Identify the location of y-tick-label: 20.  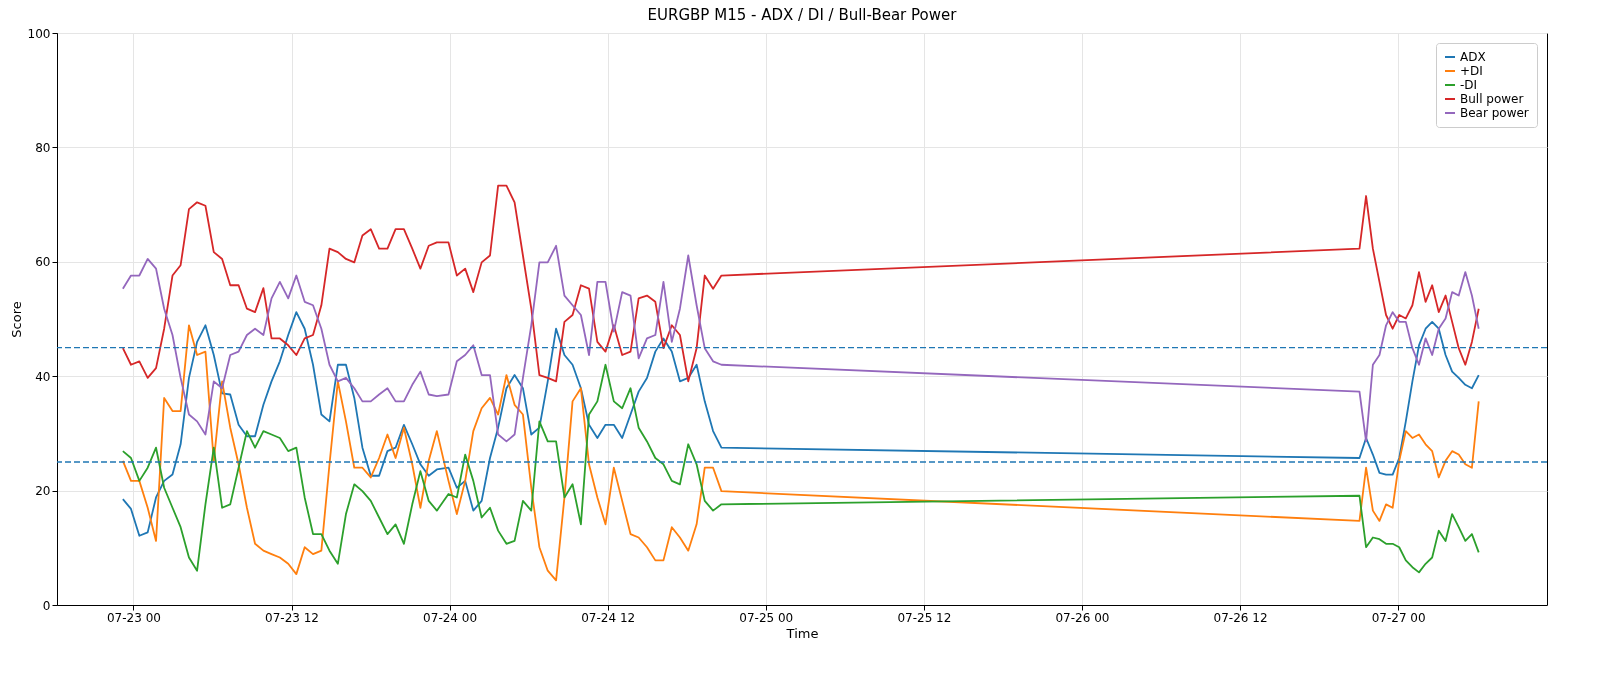
(43, 491).